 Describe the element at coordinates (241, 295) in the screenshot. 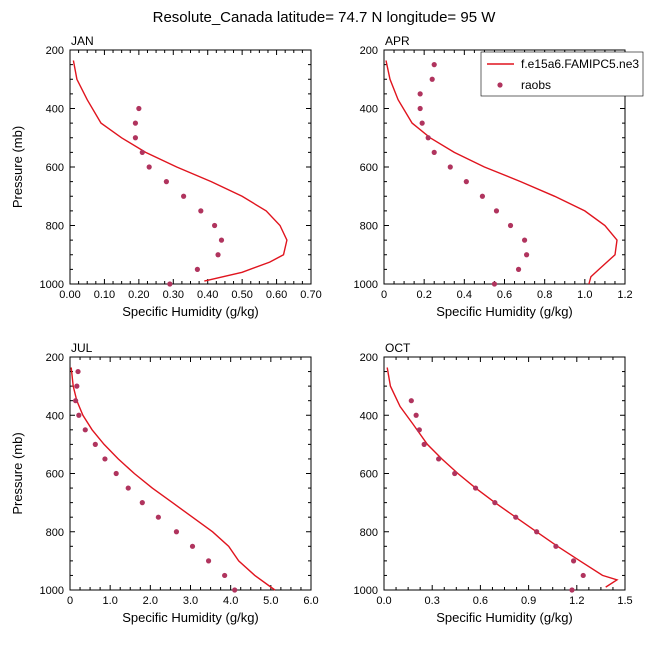

I see `x-tick-label: 0.50` at that location.